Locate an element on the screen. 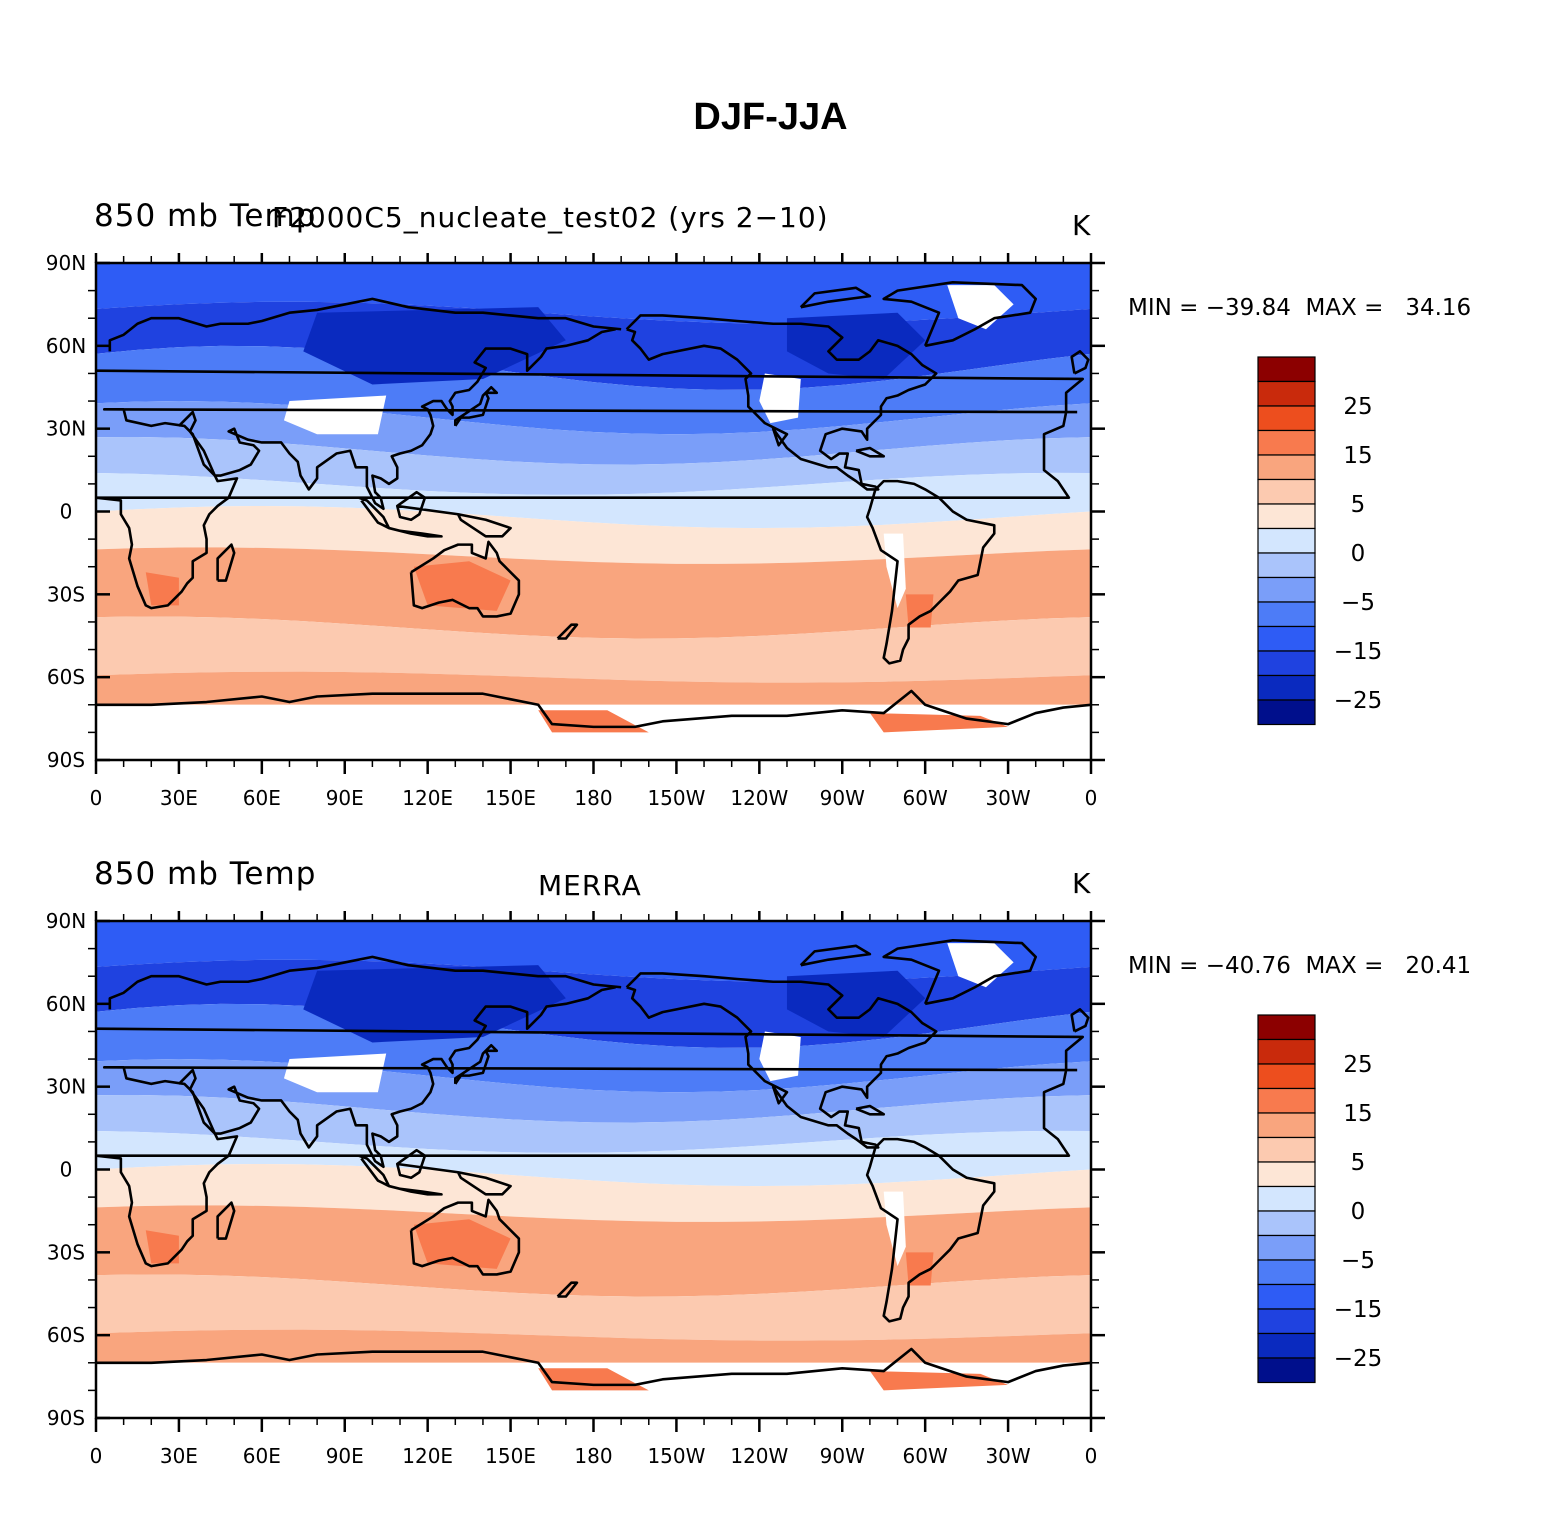  lon-tick-label: 90W is located at coordinates (842, 798).